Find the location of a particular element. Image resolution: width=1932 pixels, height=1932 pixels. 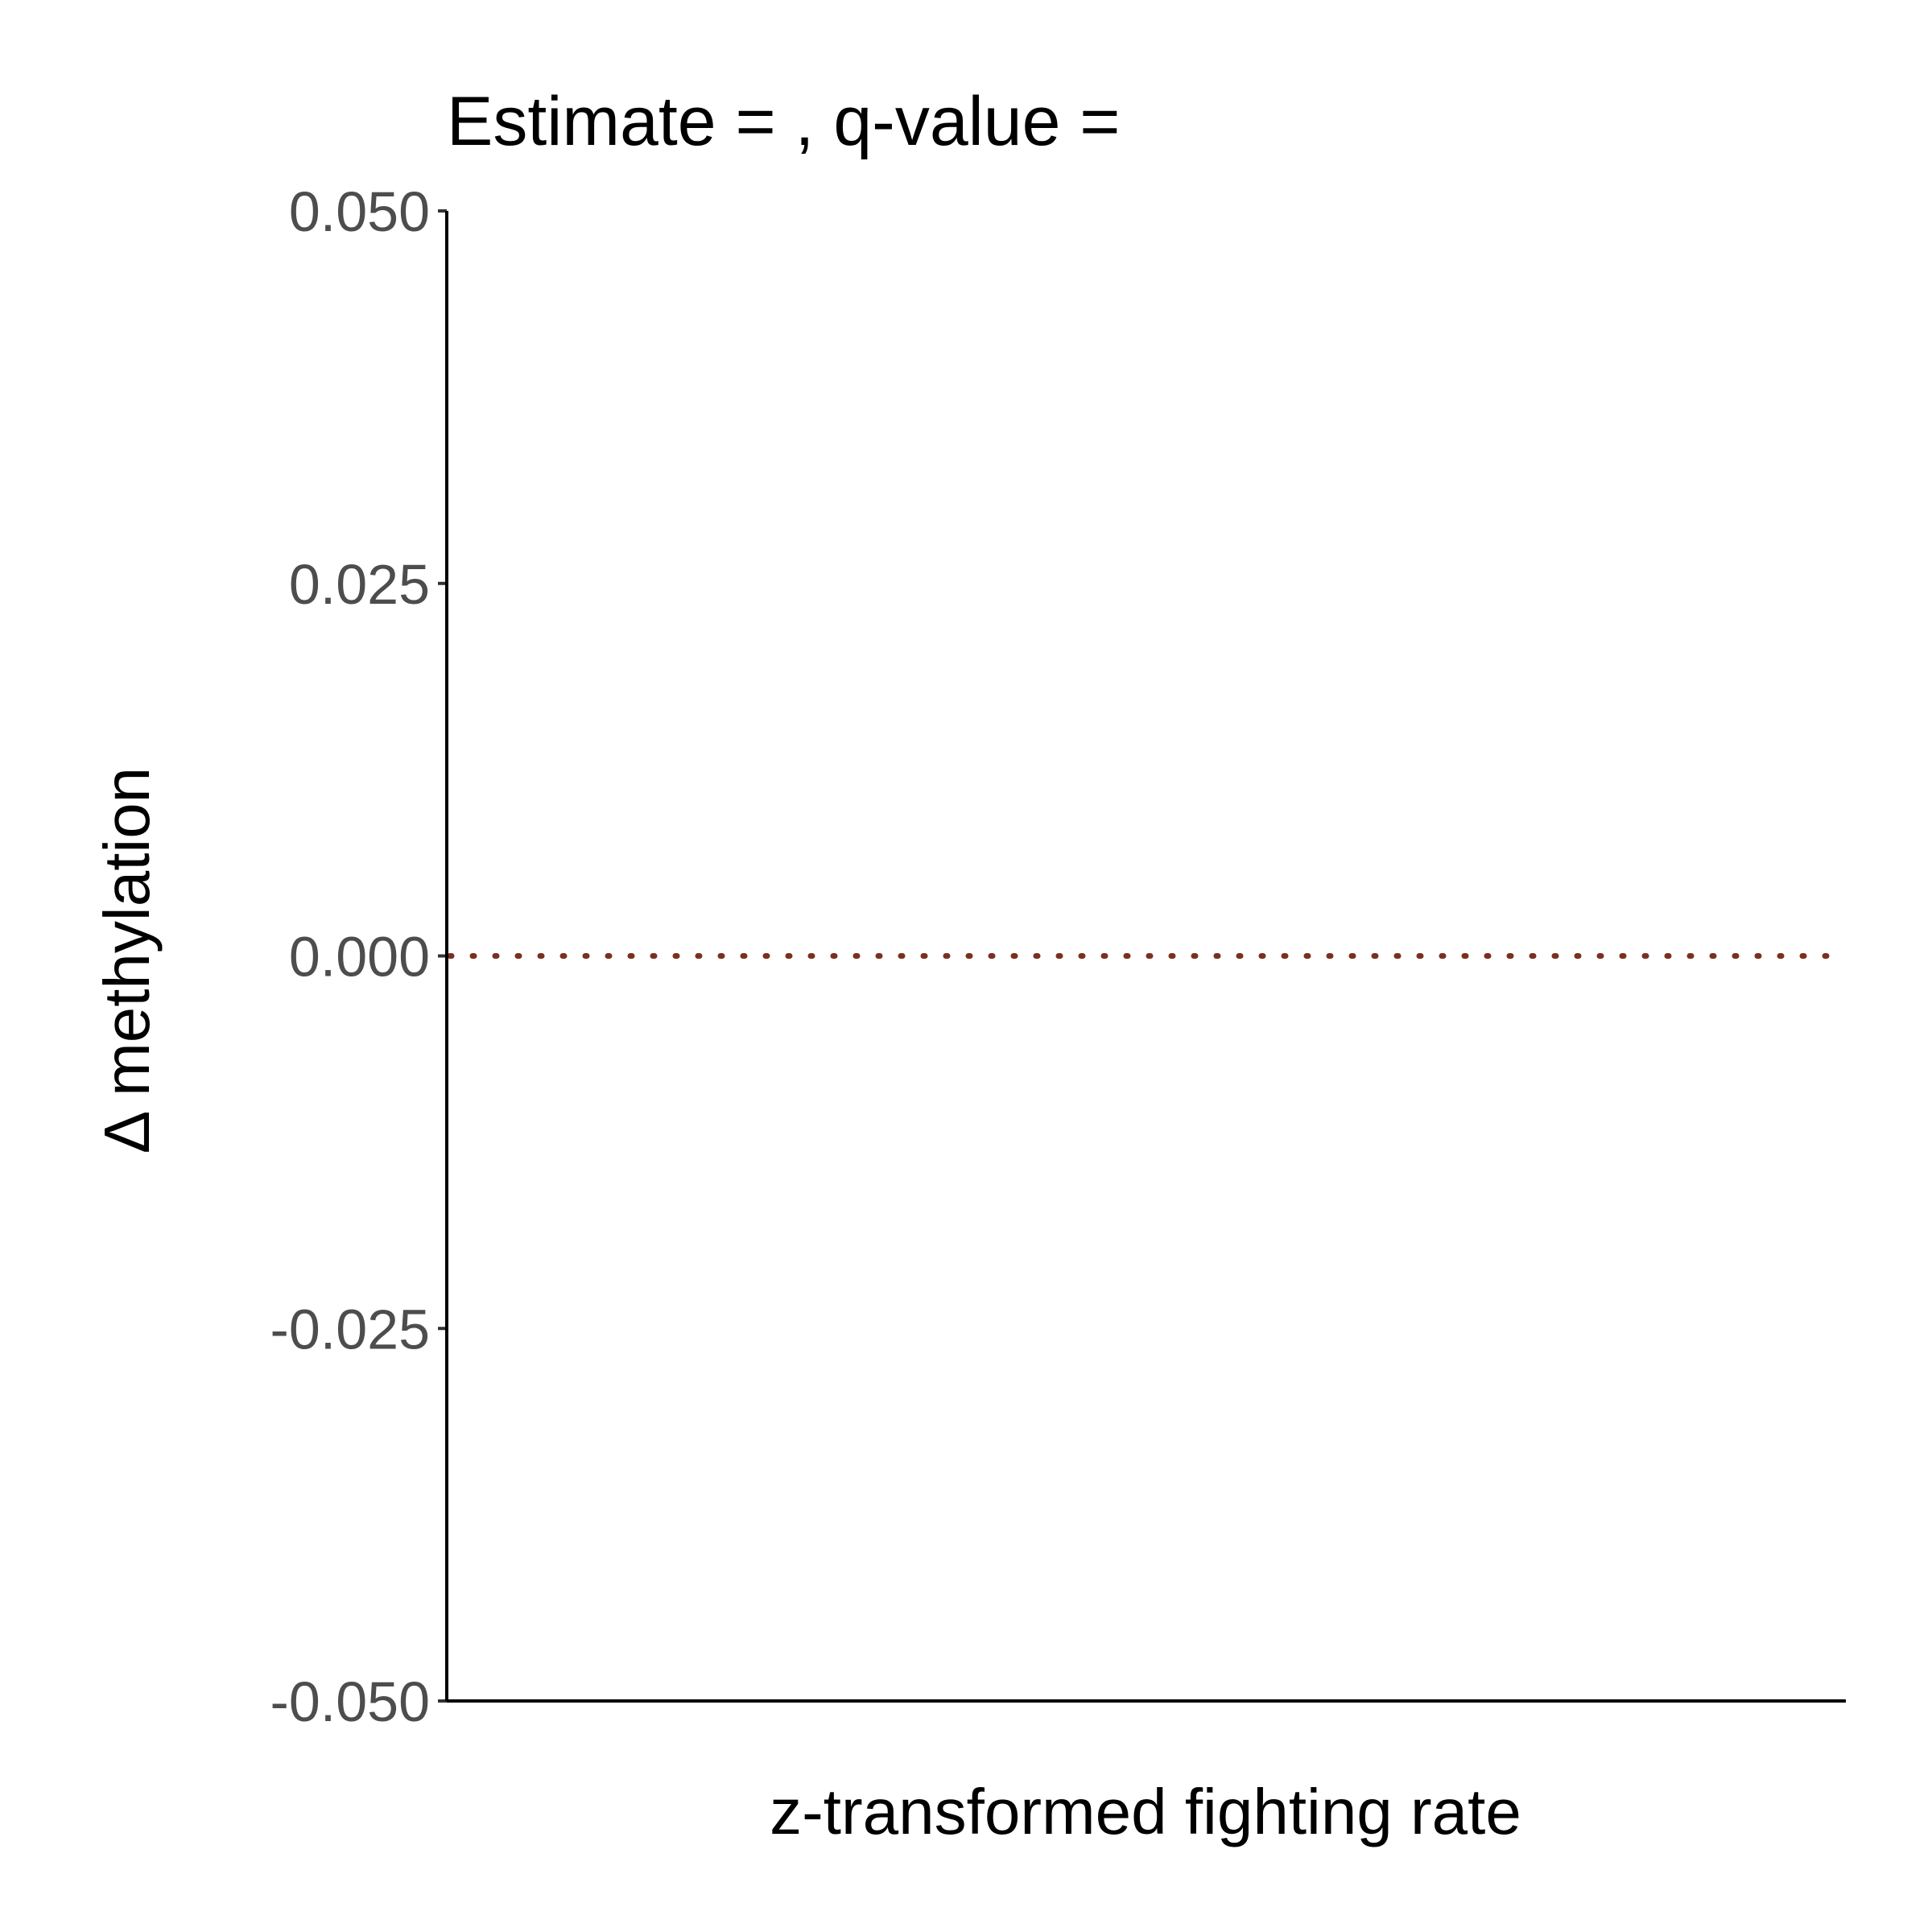

y-axis-ticks: -0.050 -0.025 0.000 0.025 0.050 is located at coordinates (358, 956).